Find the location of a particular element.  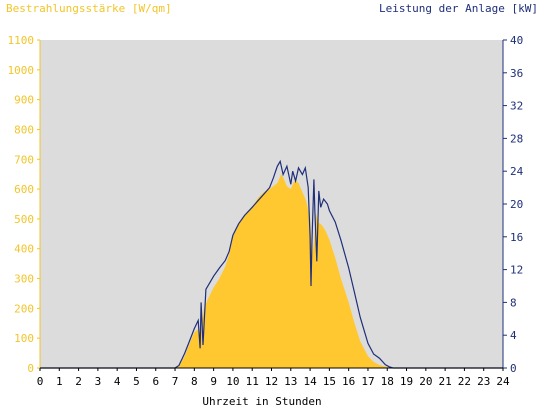

x-tick-label: 2 is located at coordinates (78, 381).